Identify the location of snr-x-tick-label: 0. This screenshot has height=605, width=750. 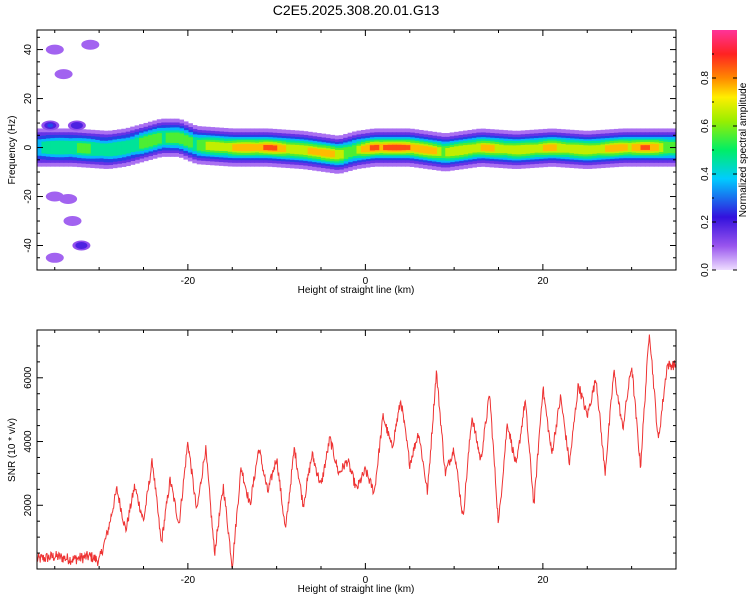
(366, 580).